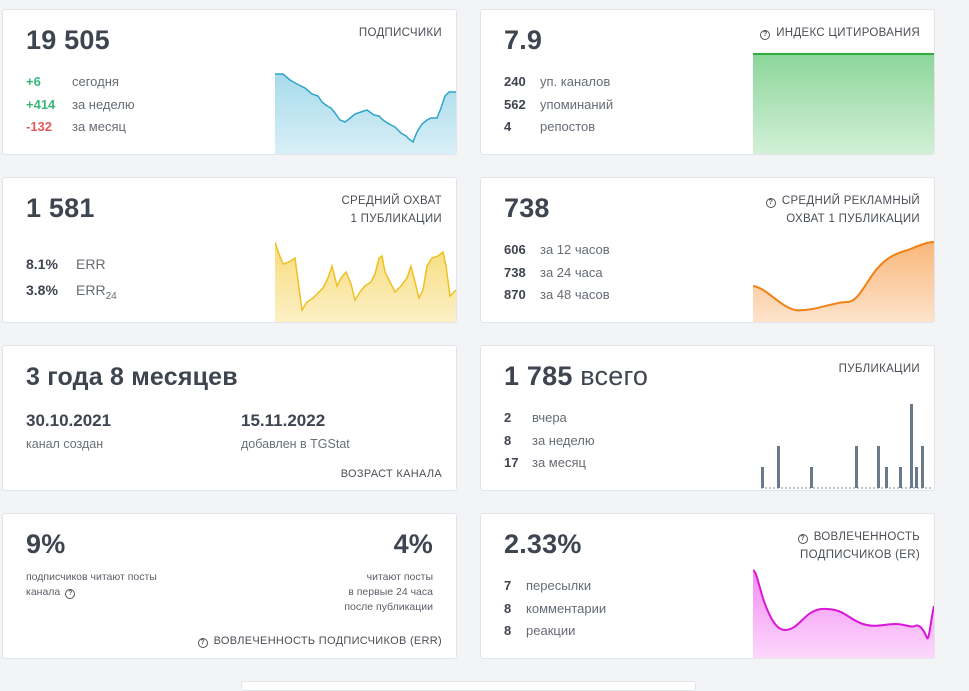 The height and width of the screenshot is (691, 969). Describe the element at coordinates (391, 210) in the screenshot. I see `average-reach-label: СРЕДНИЙ ОХВАТ 1 ПУБЛИКАЦИИ` at that location.